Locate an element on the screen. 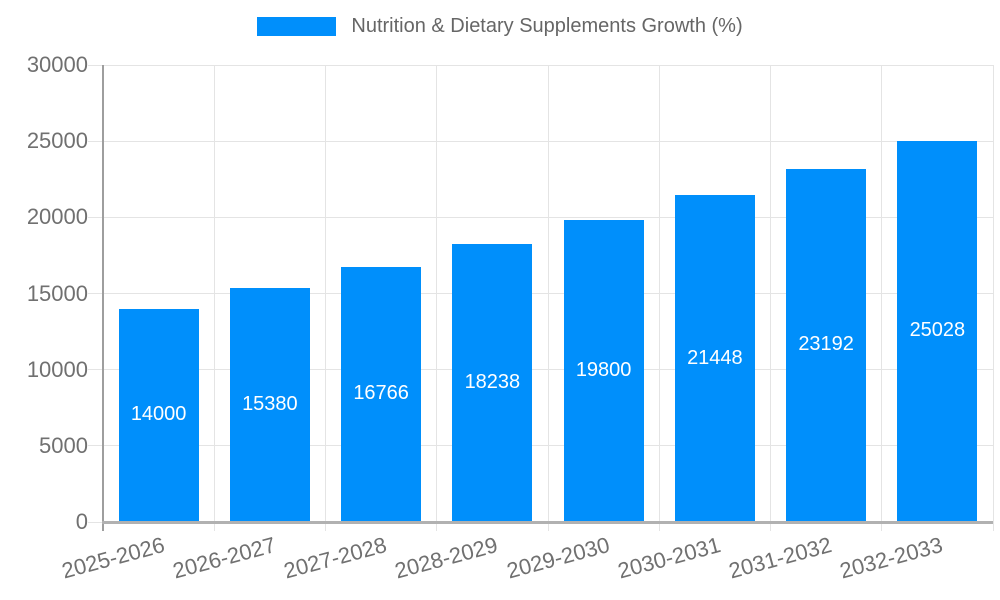  y-axis-label: 5000 is located at coordinates (63, 445).